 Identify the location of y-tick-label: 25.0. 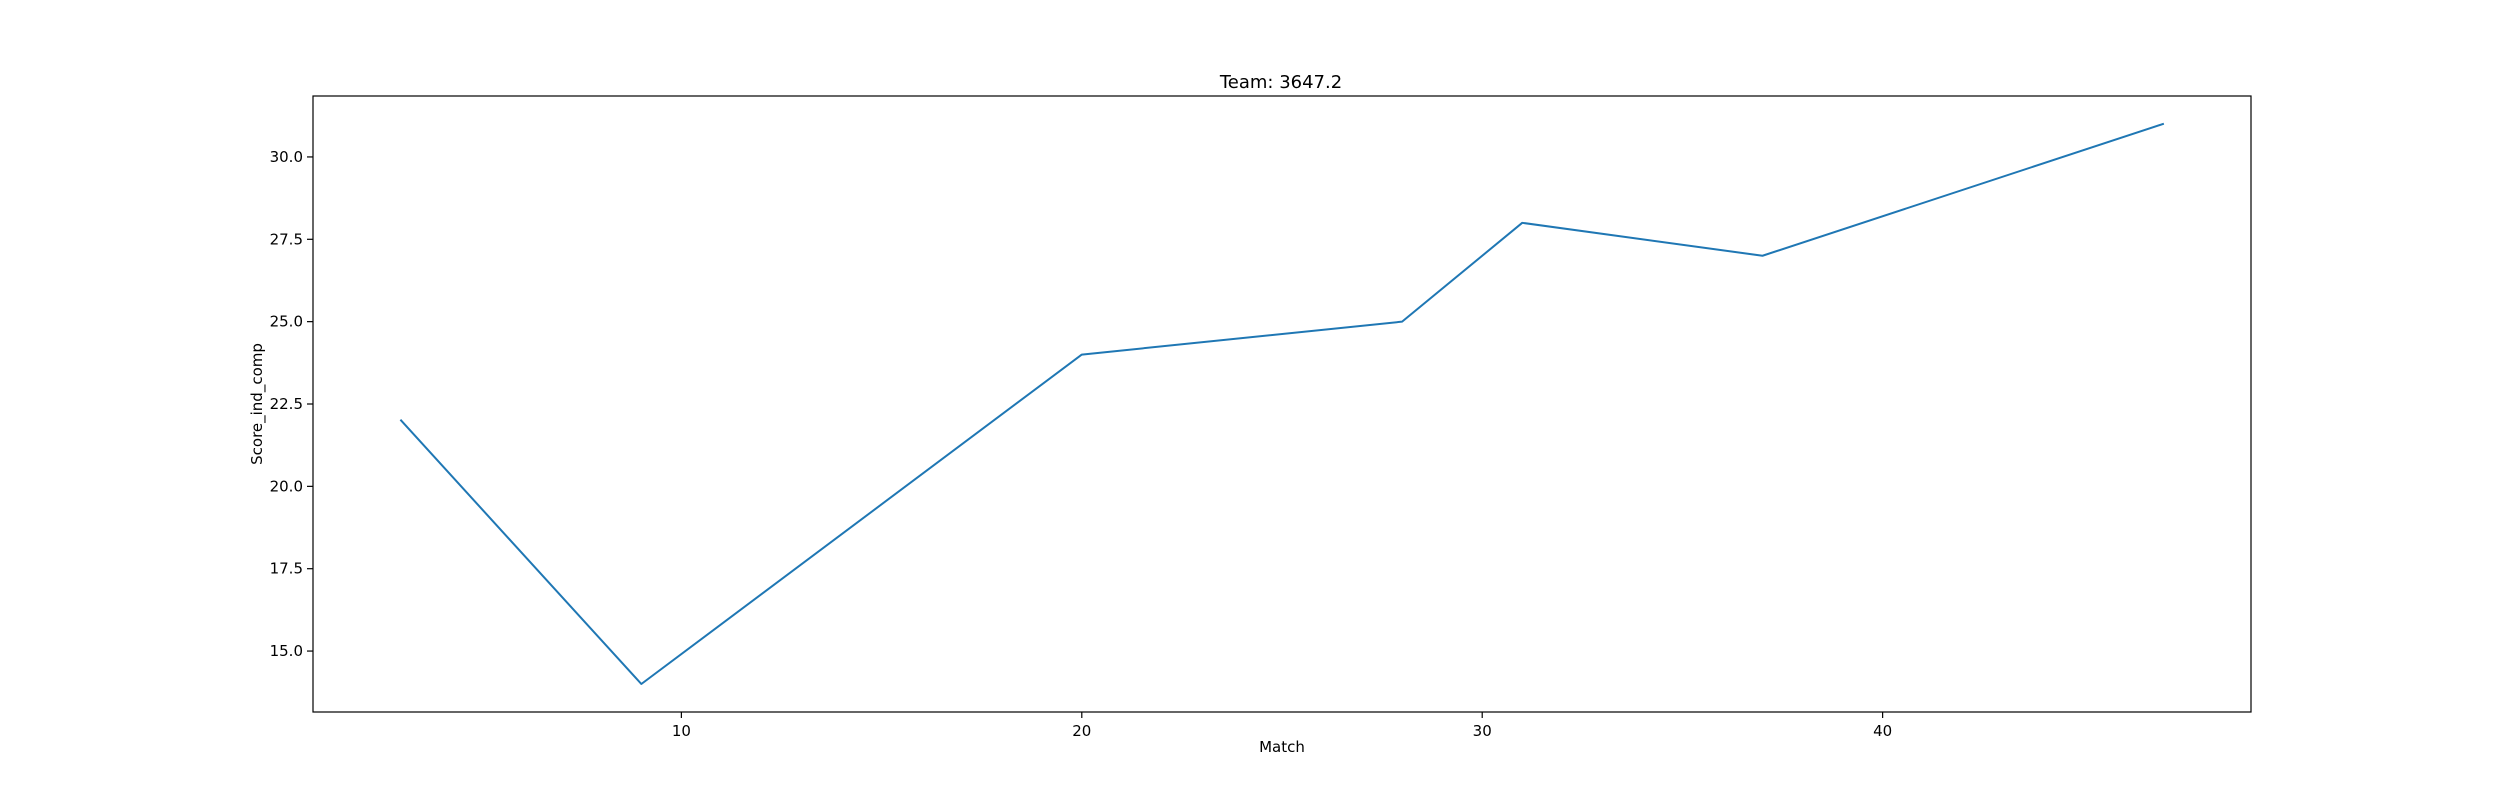
(286, 322).